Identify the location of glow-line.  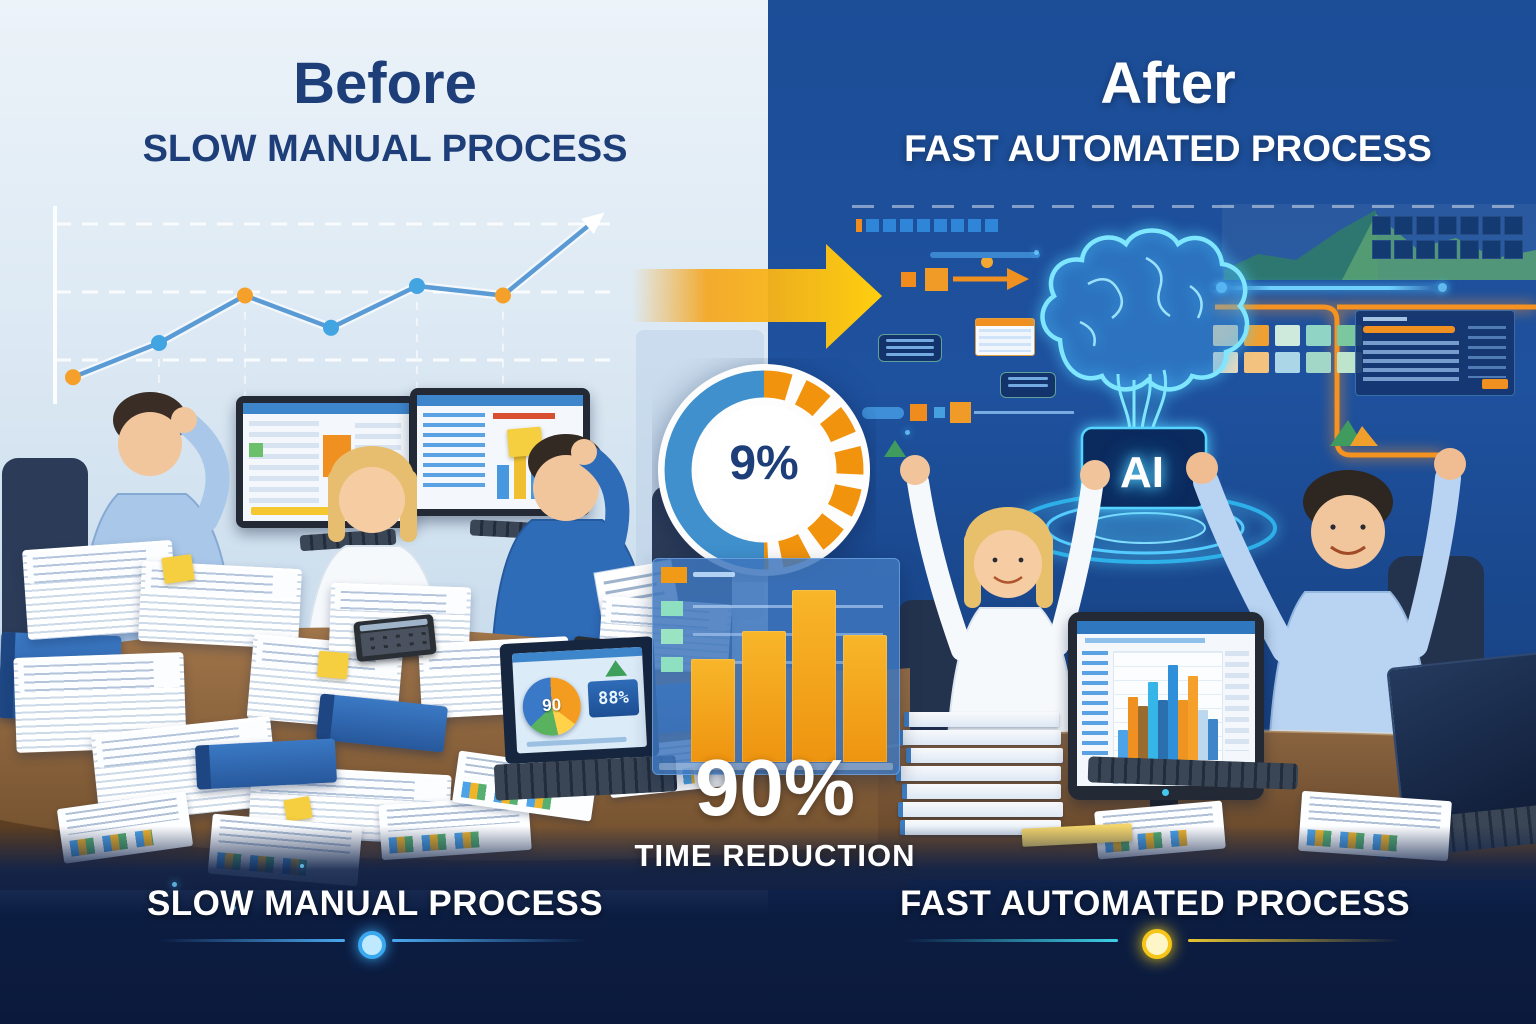
(1330, 288).